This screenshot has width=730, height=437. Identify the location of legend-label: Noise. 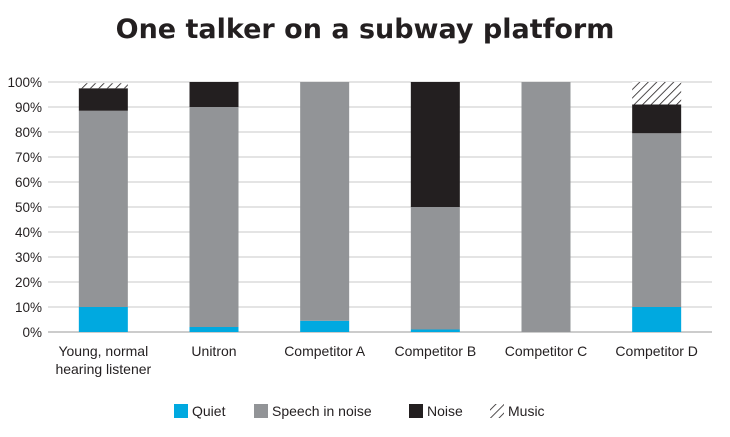
(445, 411).